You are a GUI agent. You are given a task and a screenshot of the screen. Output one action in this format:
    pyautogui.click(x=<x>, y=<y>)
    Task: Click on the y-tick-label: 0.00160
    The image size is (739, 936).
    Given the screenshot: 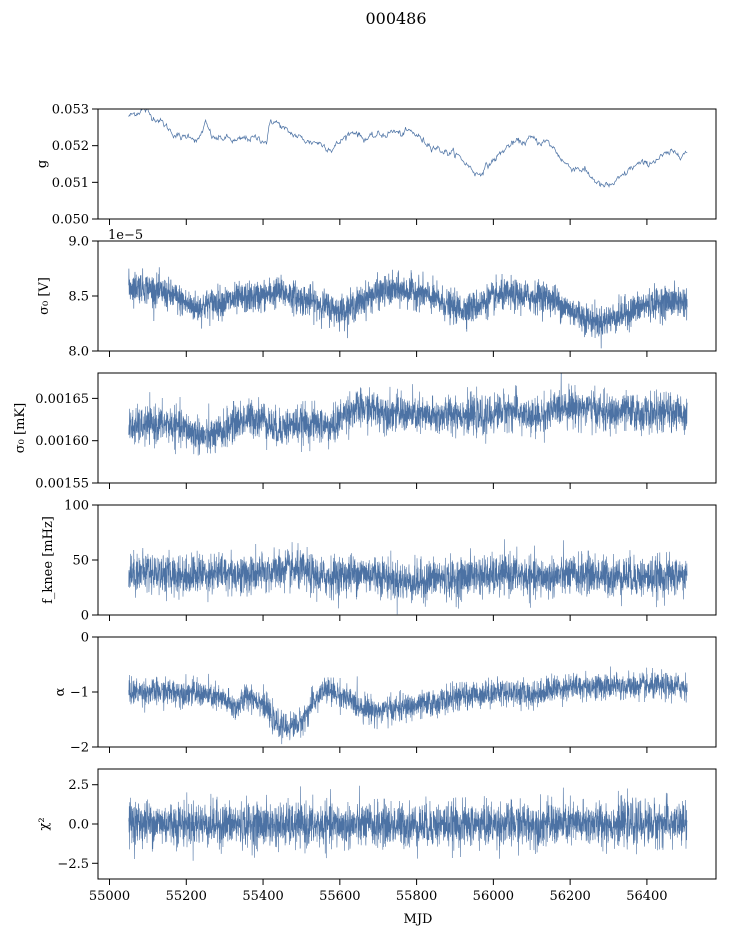 What is the action you would take?
    pyautogui.click(x=62, y=441)
    